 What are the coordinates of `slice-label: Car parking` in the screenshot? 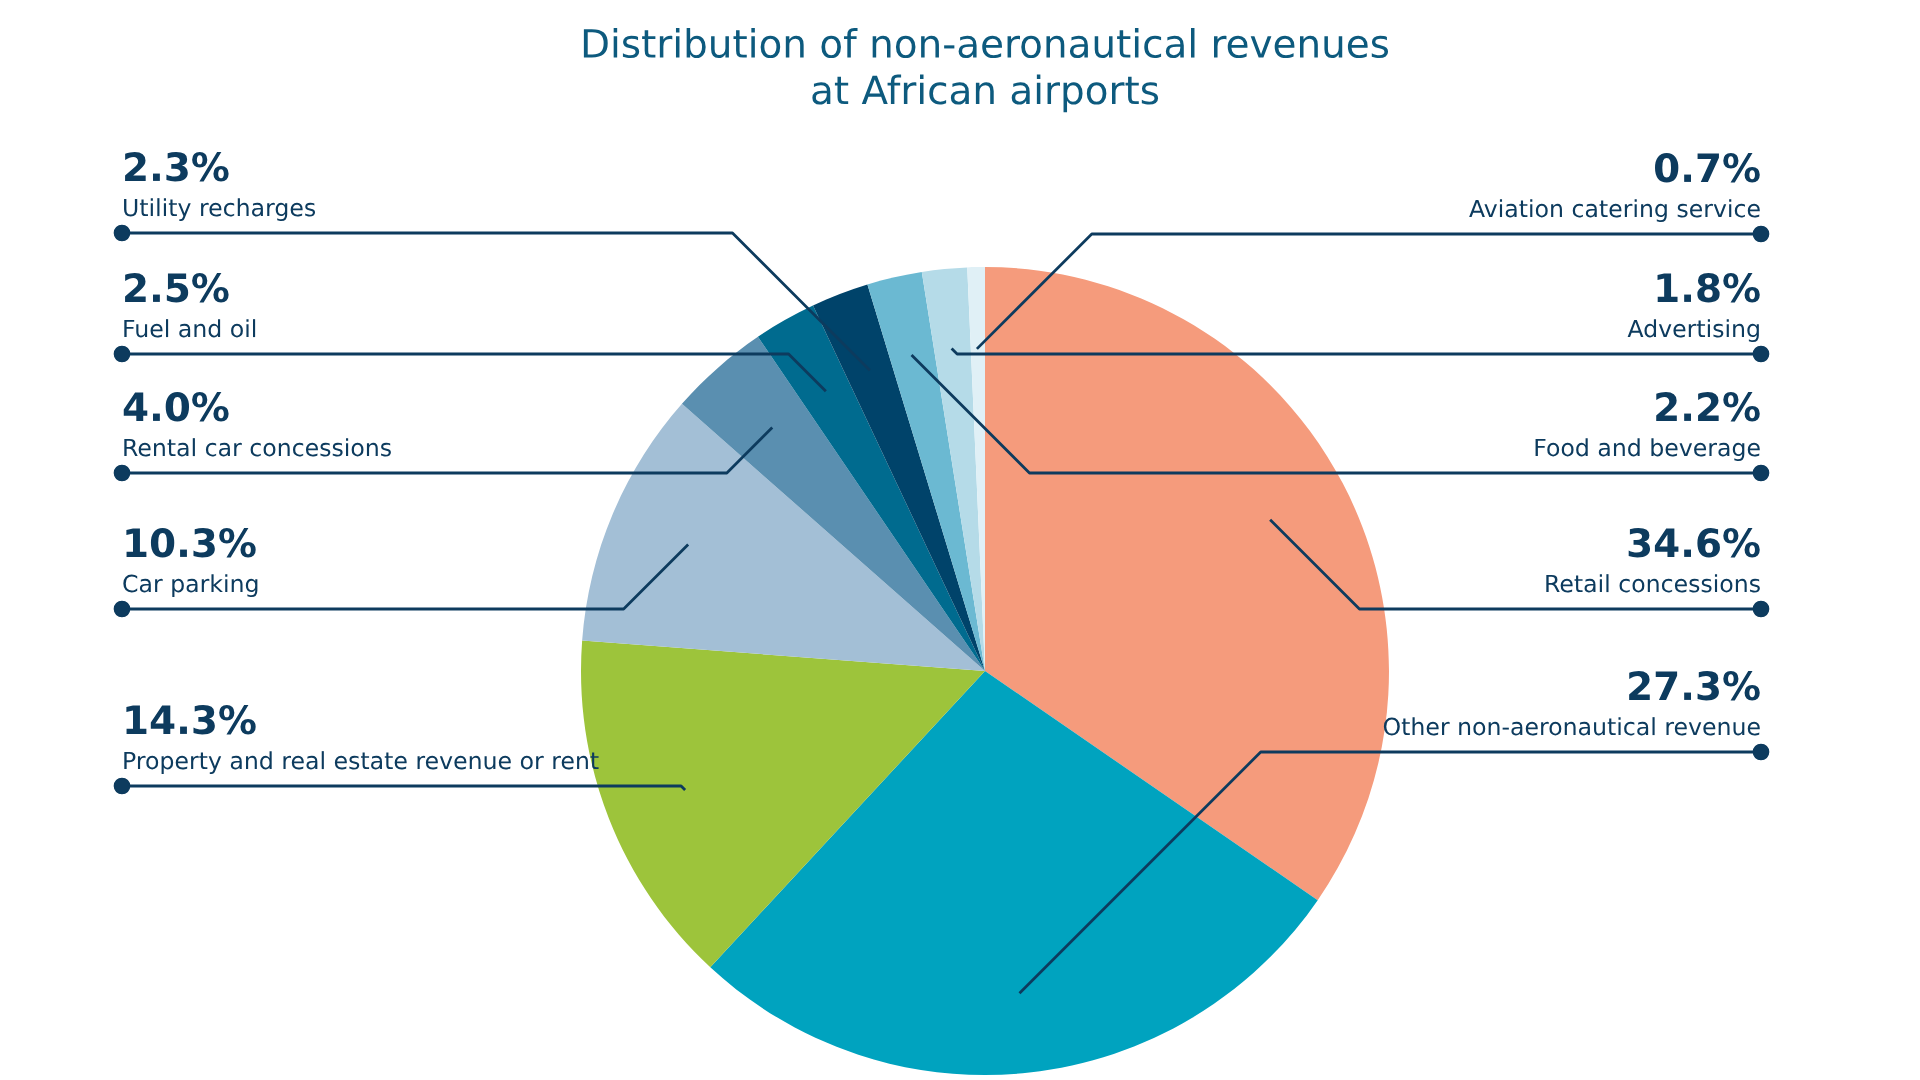 It's located at (190, 585).